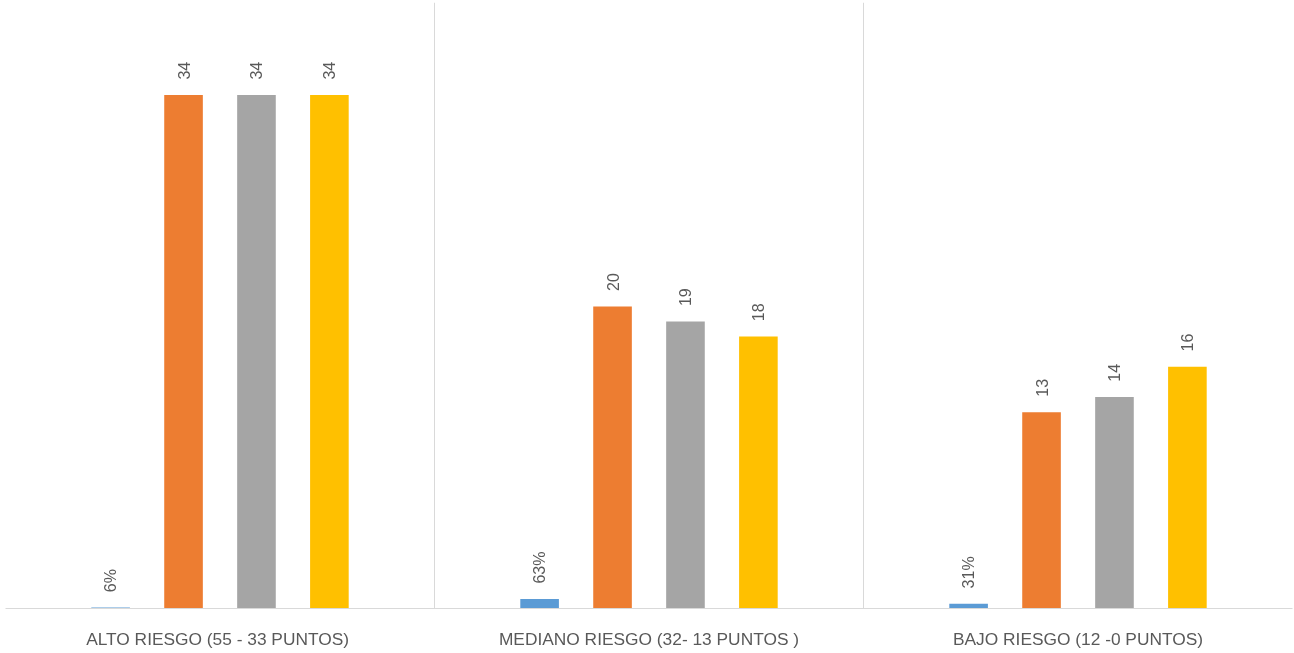  I want to click on data-label: 18, so click(759, 312).